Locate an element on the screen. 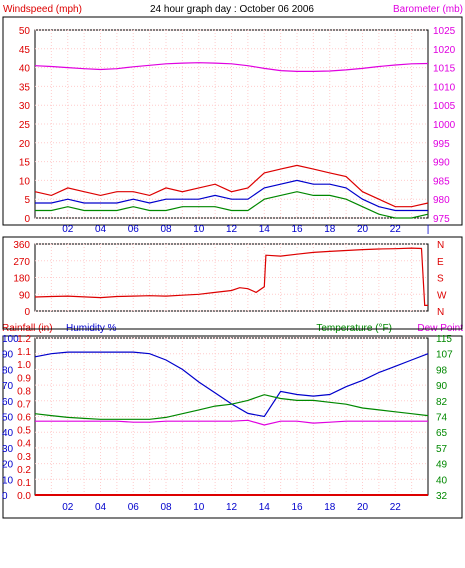 This screenshot has width=465, height=568. temperature-tick-label: 74 is located at coordinates (442, 418).